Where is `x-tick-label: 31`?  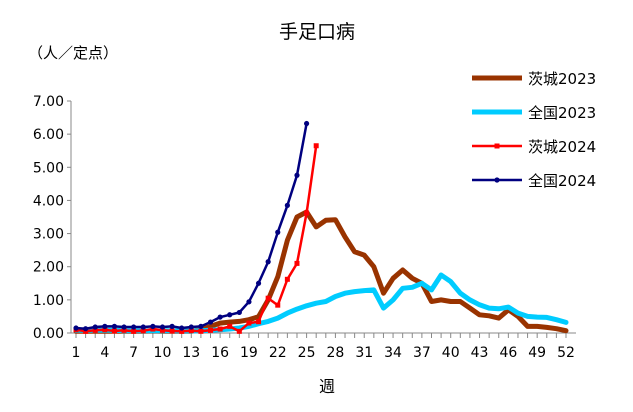
x-tick-label: 31 is located at coordinates (364, 353).